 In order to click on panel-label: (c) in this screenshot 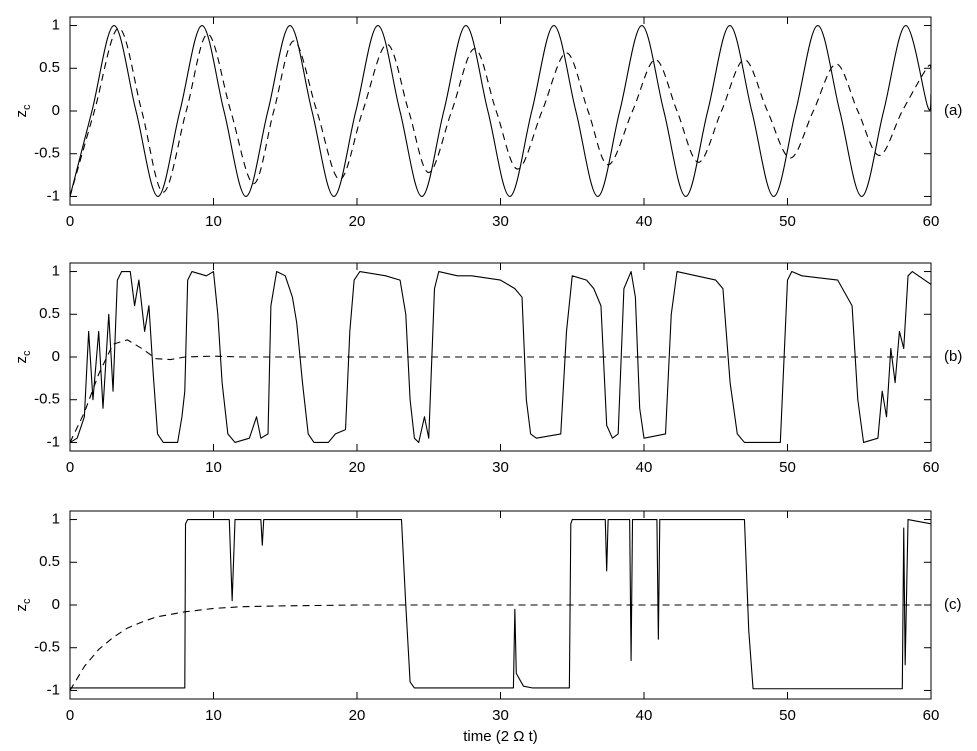, I will do `click(953, 604)`.